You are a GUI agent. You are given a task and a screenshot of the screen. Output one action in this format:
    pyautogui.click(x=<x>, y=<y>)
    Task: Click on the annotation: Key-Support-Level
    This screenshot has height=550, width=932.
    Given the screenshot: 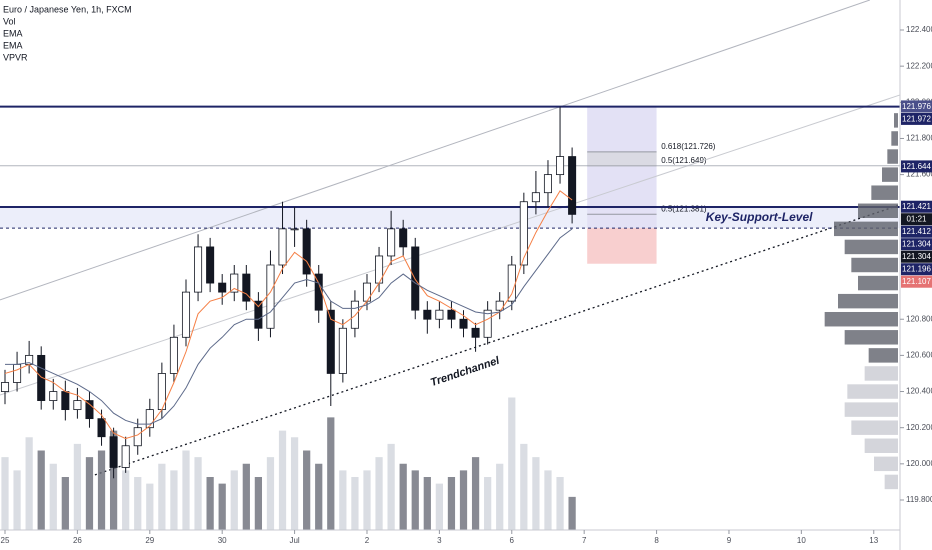 What is the action you would take?
    pyautogui.click(x=759, y=217)
    